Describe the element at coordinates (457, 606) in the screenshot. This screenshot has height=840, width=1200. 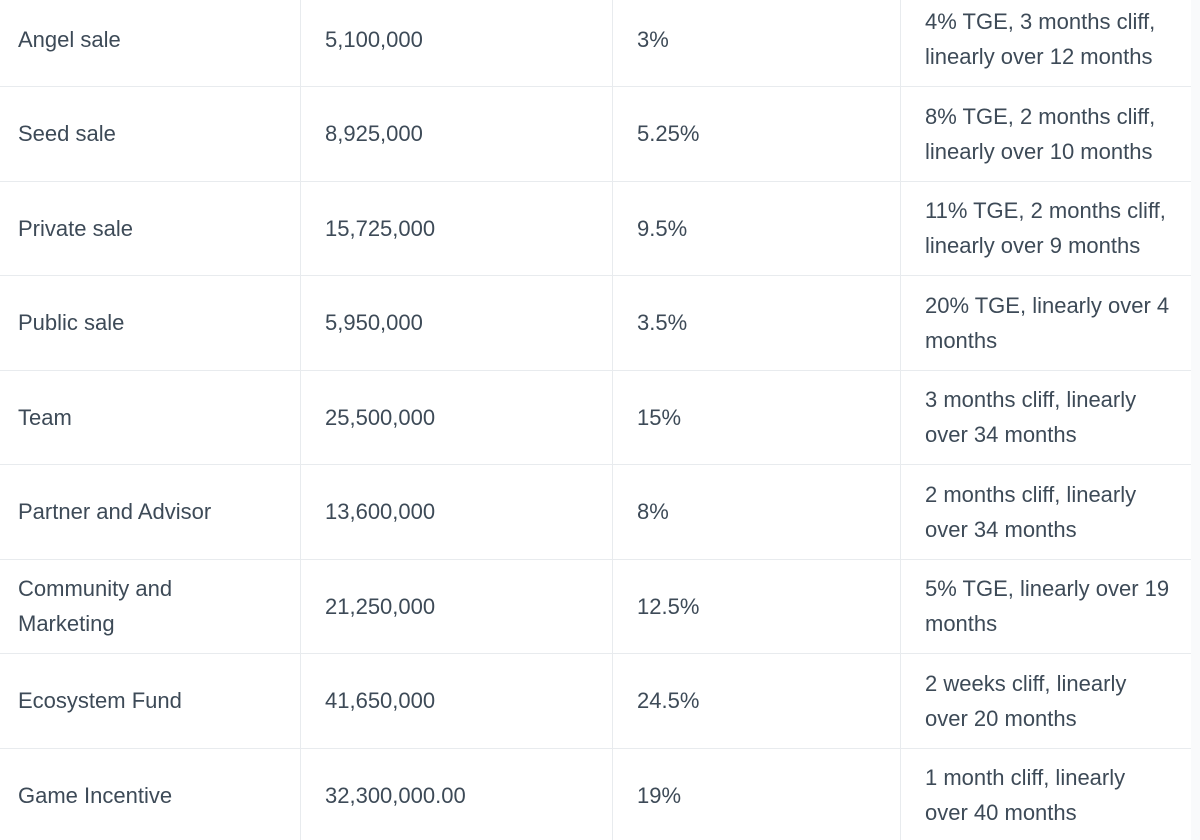
I see `amount-cell: 21,250,000` at that location.